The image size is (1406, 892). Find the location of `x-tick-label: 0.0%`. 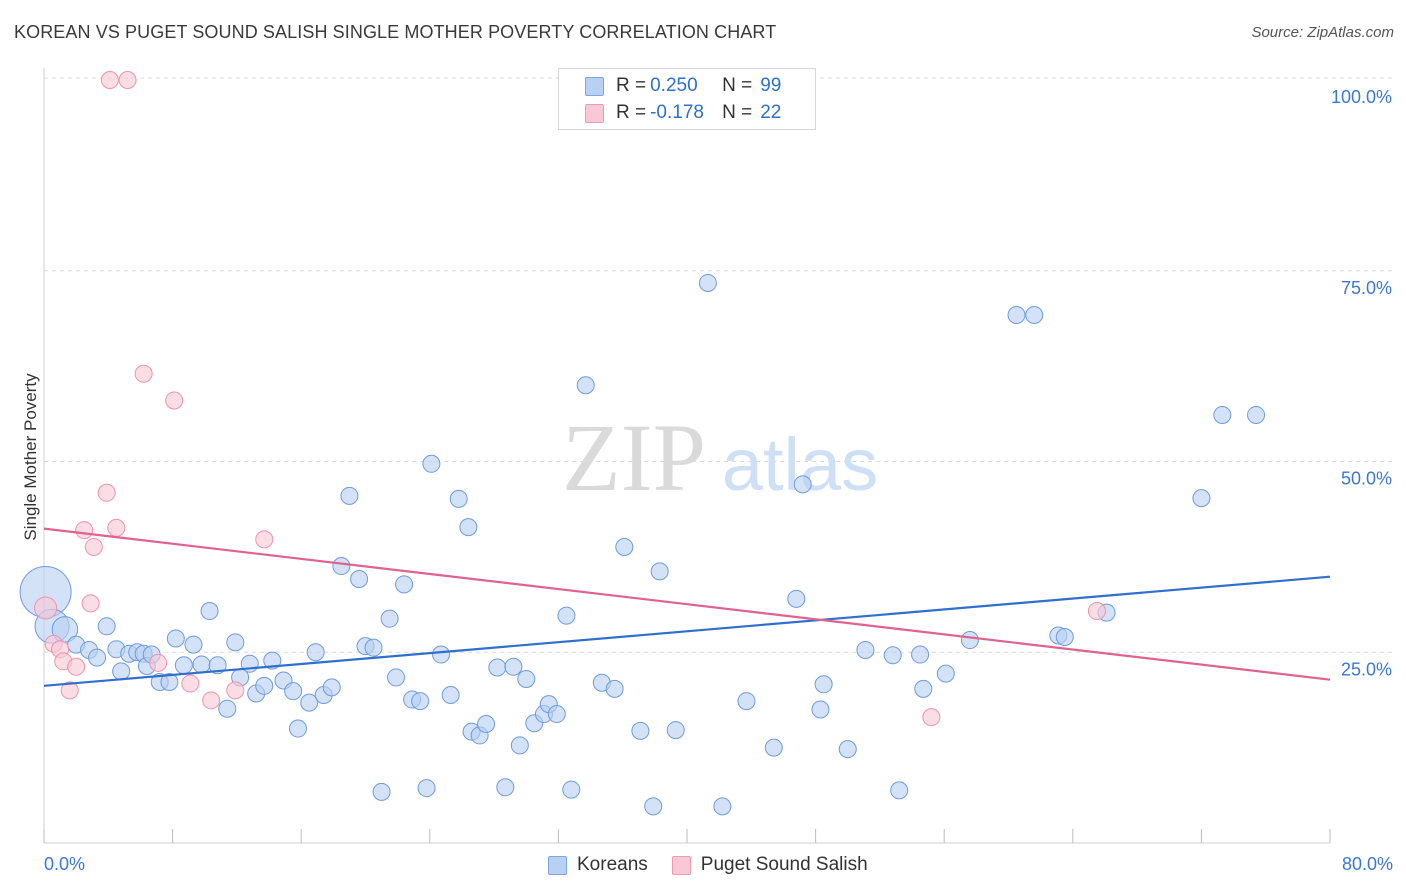

x-tick-label: 0.0% is located at coordinates (64, 864).